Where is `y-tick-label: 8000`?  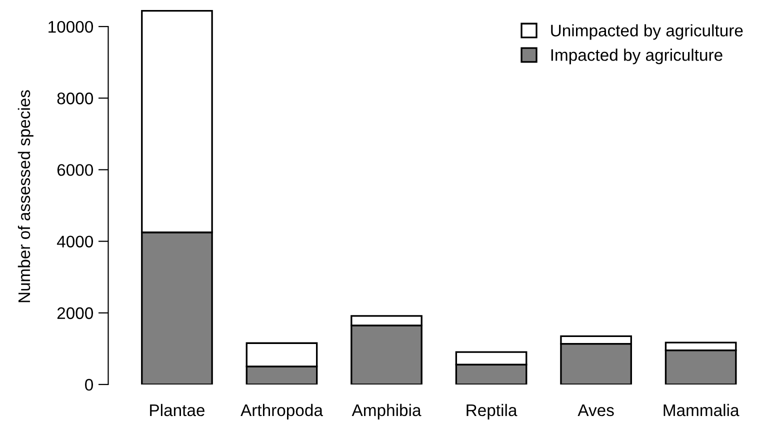 y-tick-label: 8000 is located at coordinates (75, 98).